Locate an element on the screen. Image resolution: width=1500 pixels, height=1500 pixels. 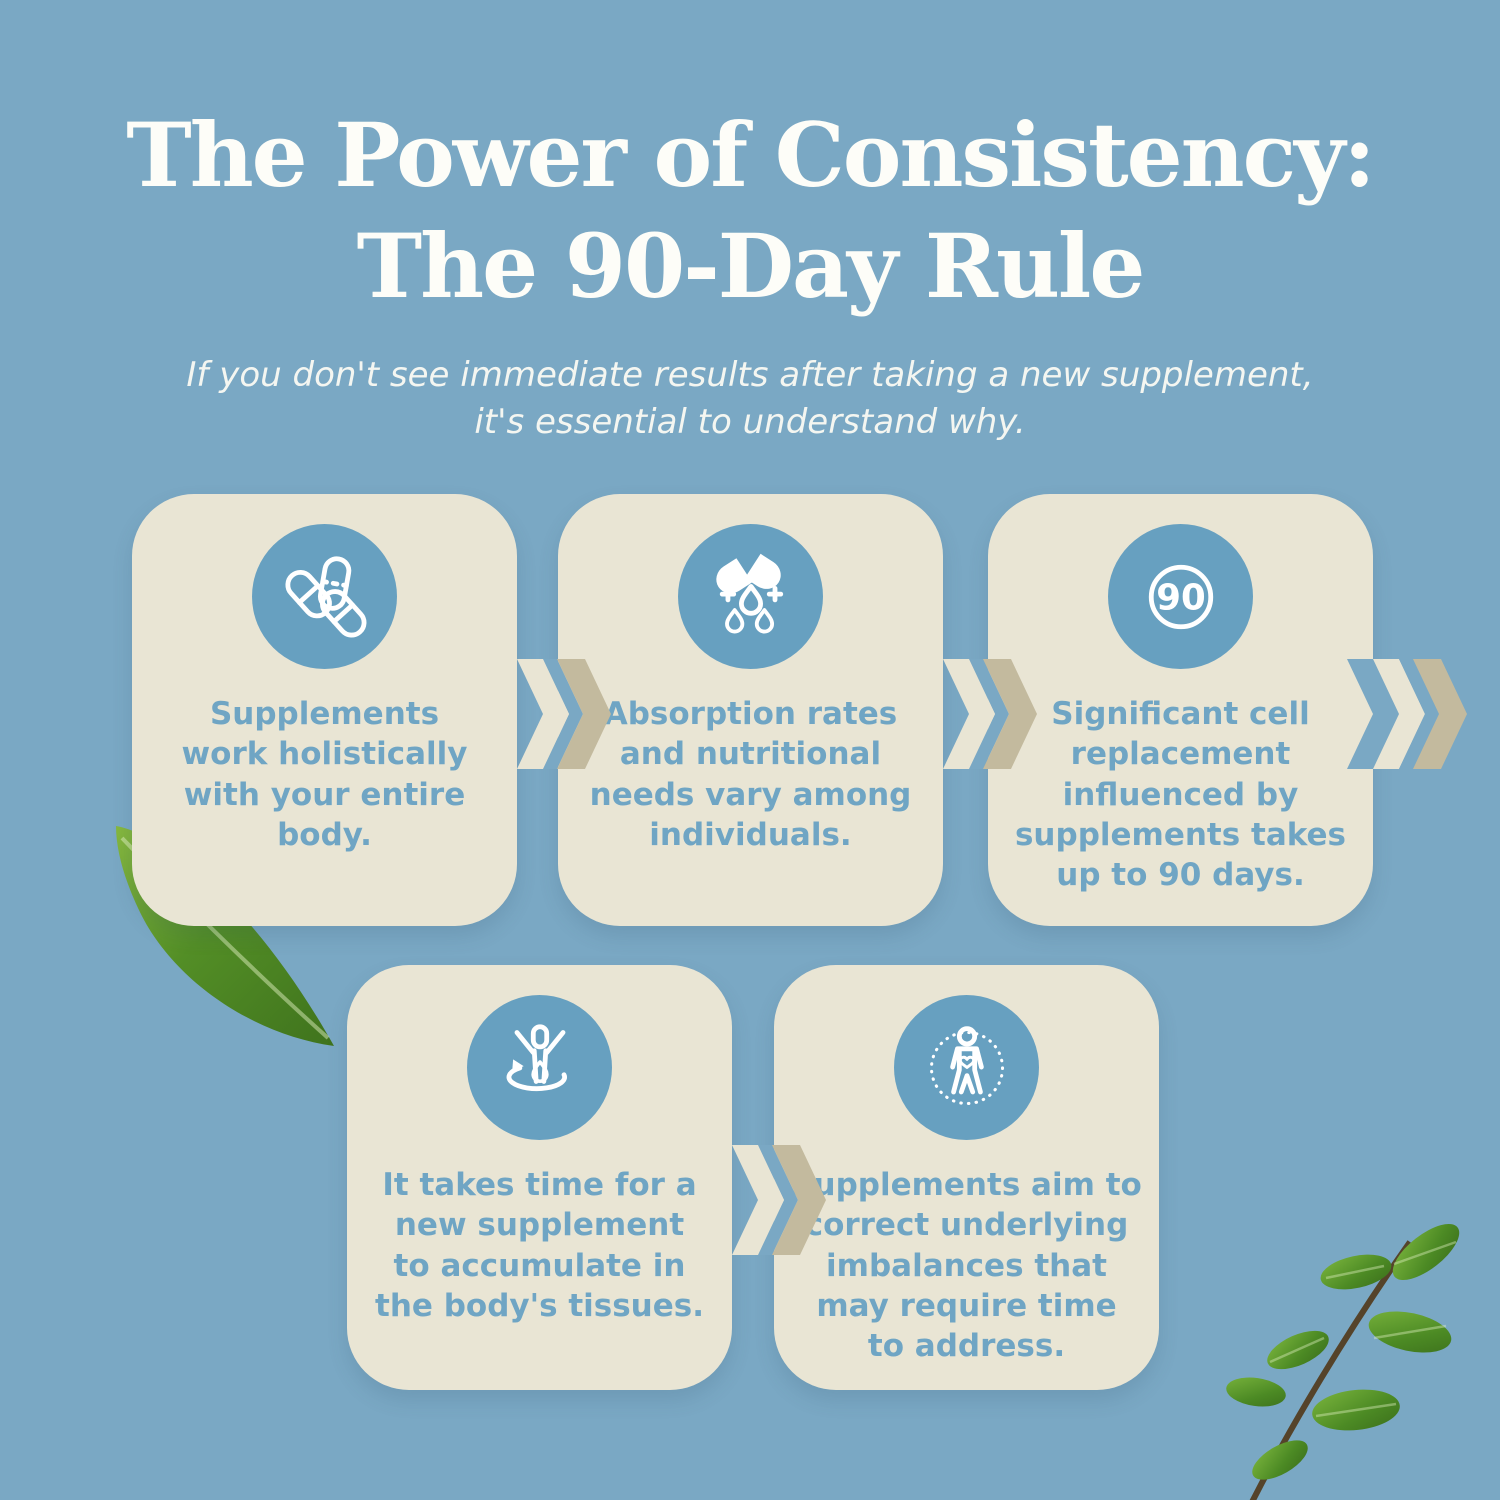
absorption-drops-icon is located at coordinates (749, 593).